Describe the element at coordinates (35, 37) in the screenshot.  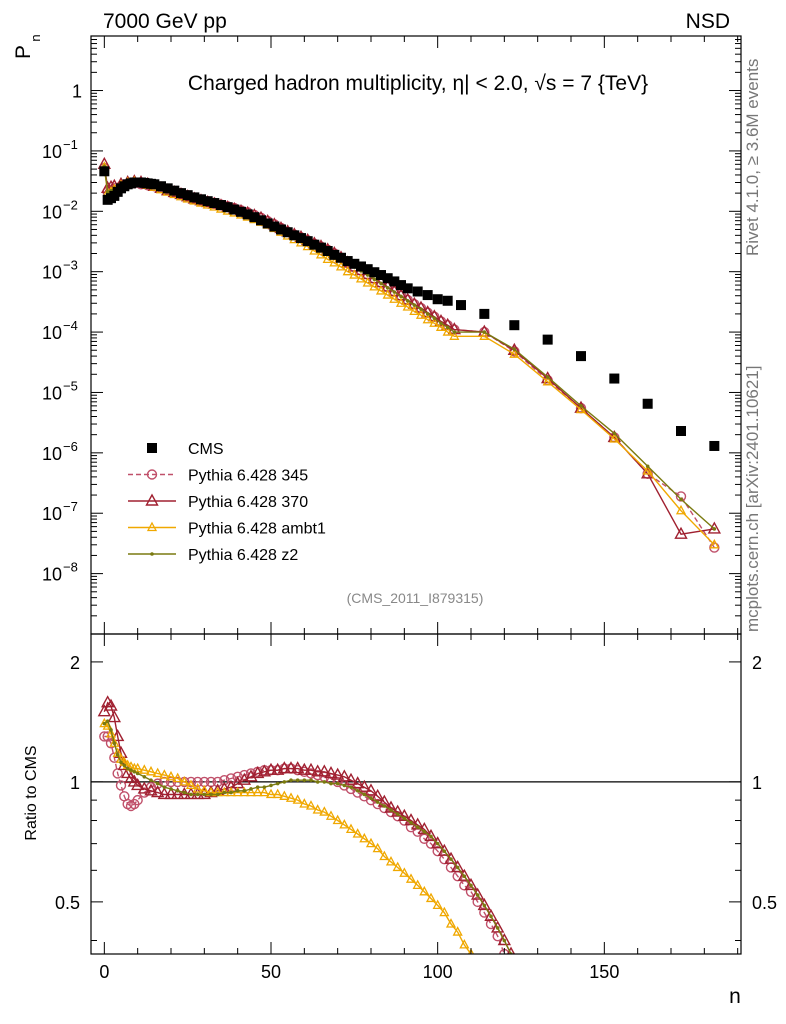
I see `y-axis-label-main-sub: n` at that location.